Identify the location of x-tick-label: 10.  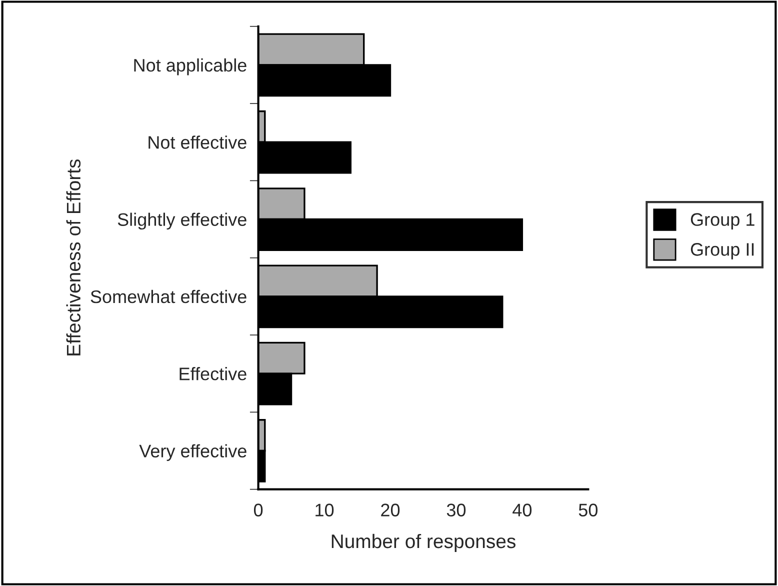
(325, 510).